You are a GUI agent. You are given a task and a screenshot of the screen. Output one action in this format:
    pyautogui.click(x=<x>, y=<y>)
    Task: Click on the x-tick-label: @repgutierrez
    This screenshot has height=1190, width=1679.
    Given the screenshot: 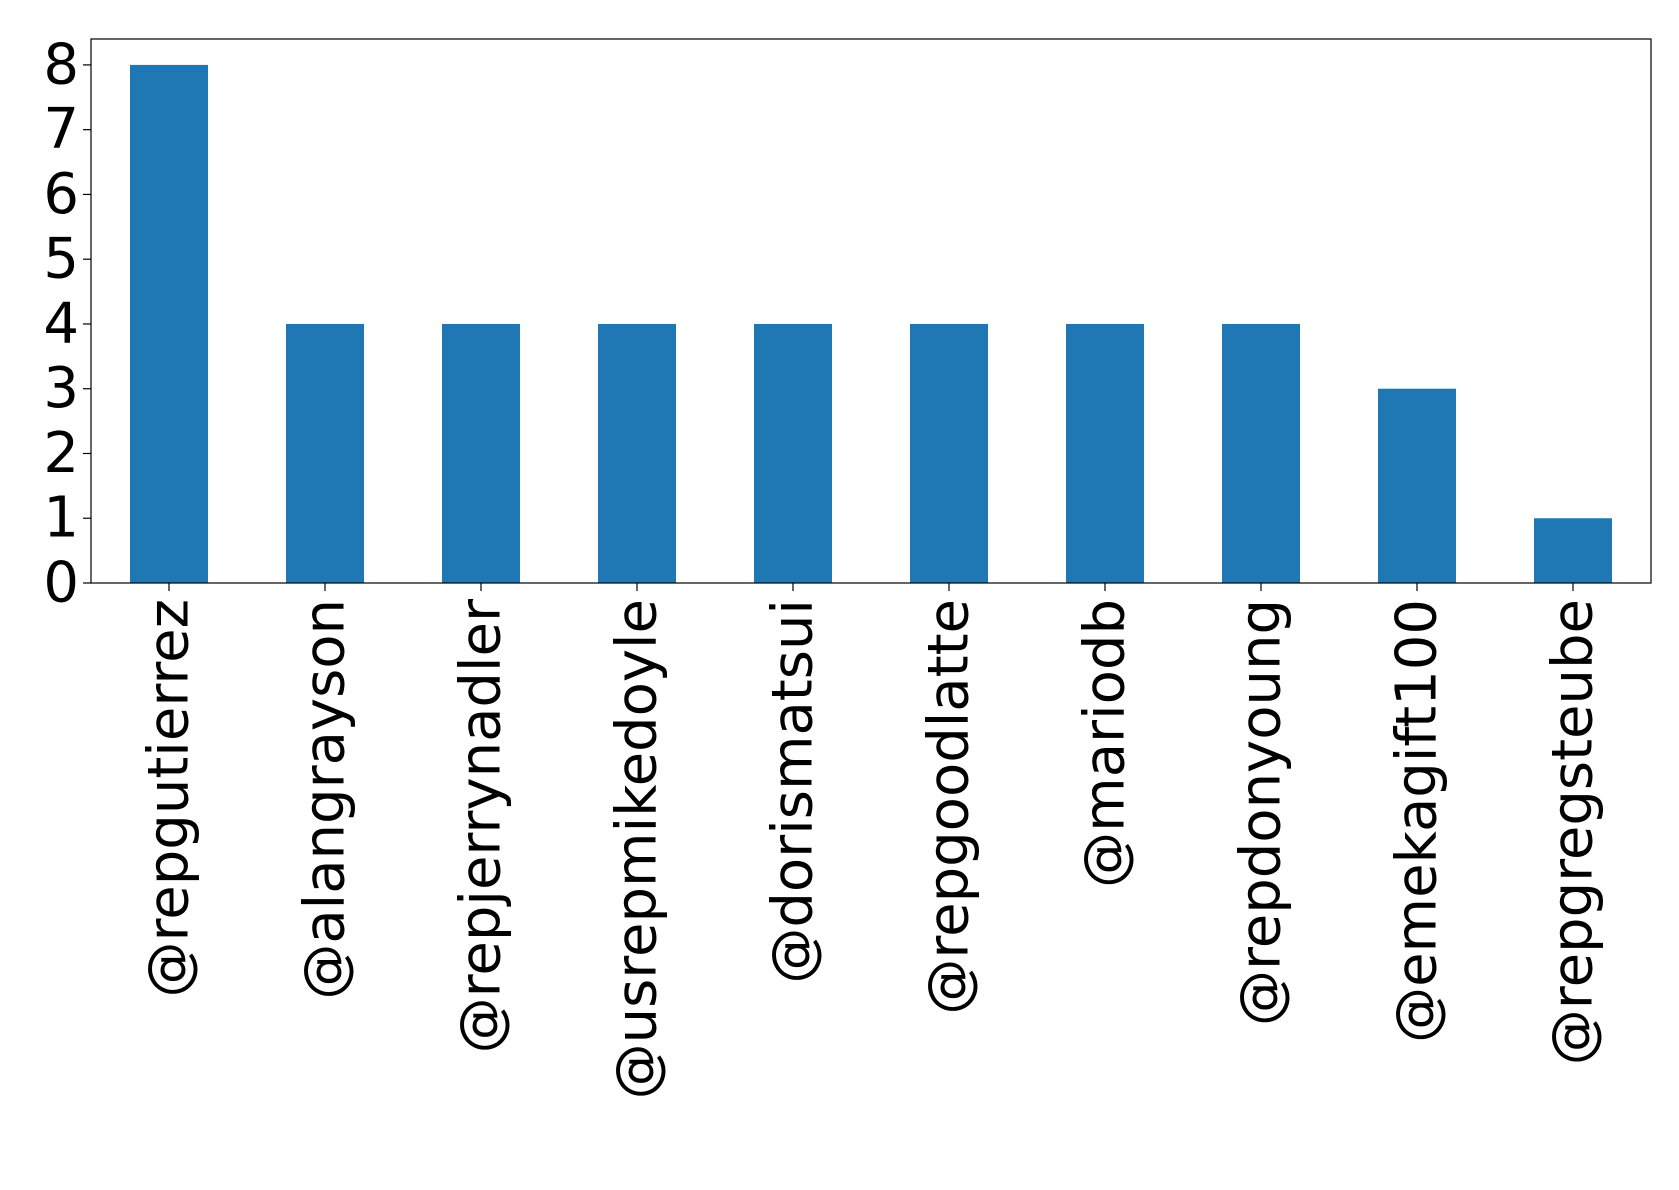 What is the action you would take?
    pyautogui.click(x=169, y=798)
    